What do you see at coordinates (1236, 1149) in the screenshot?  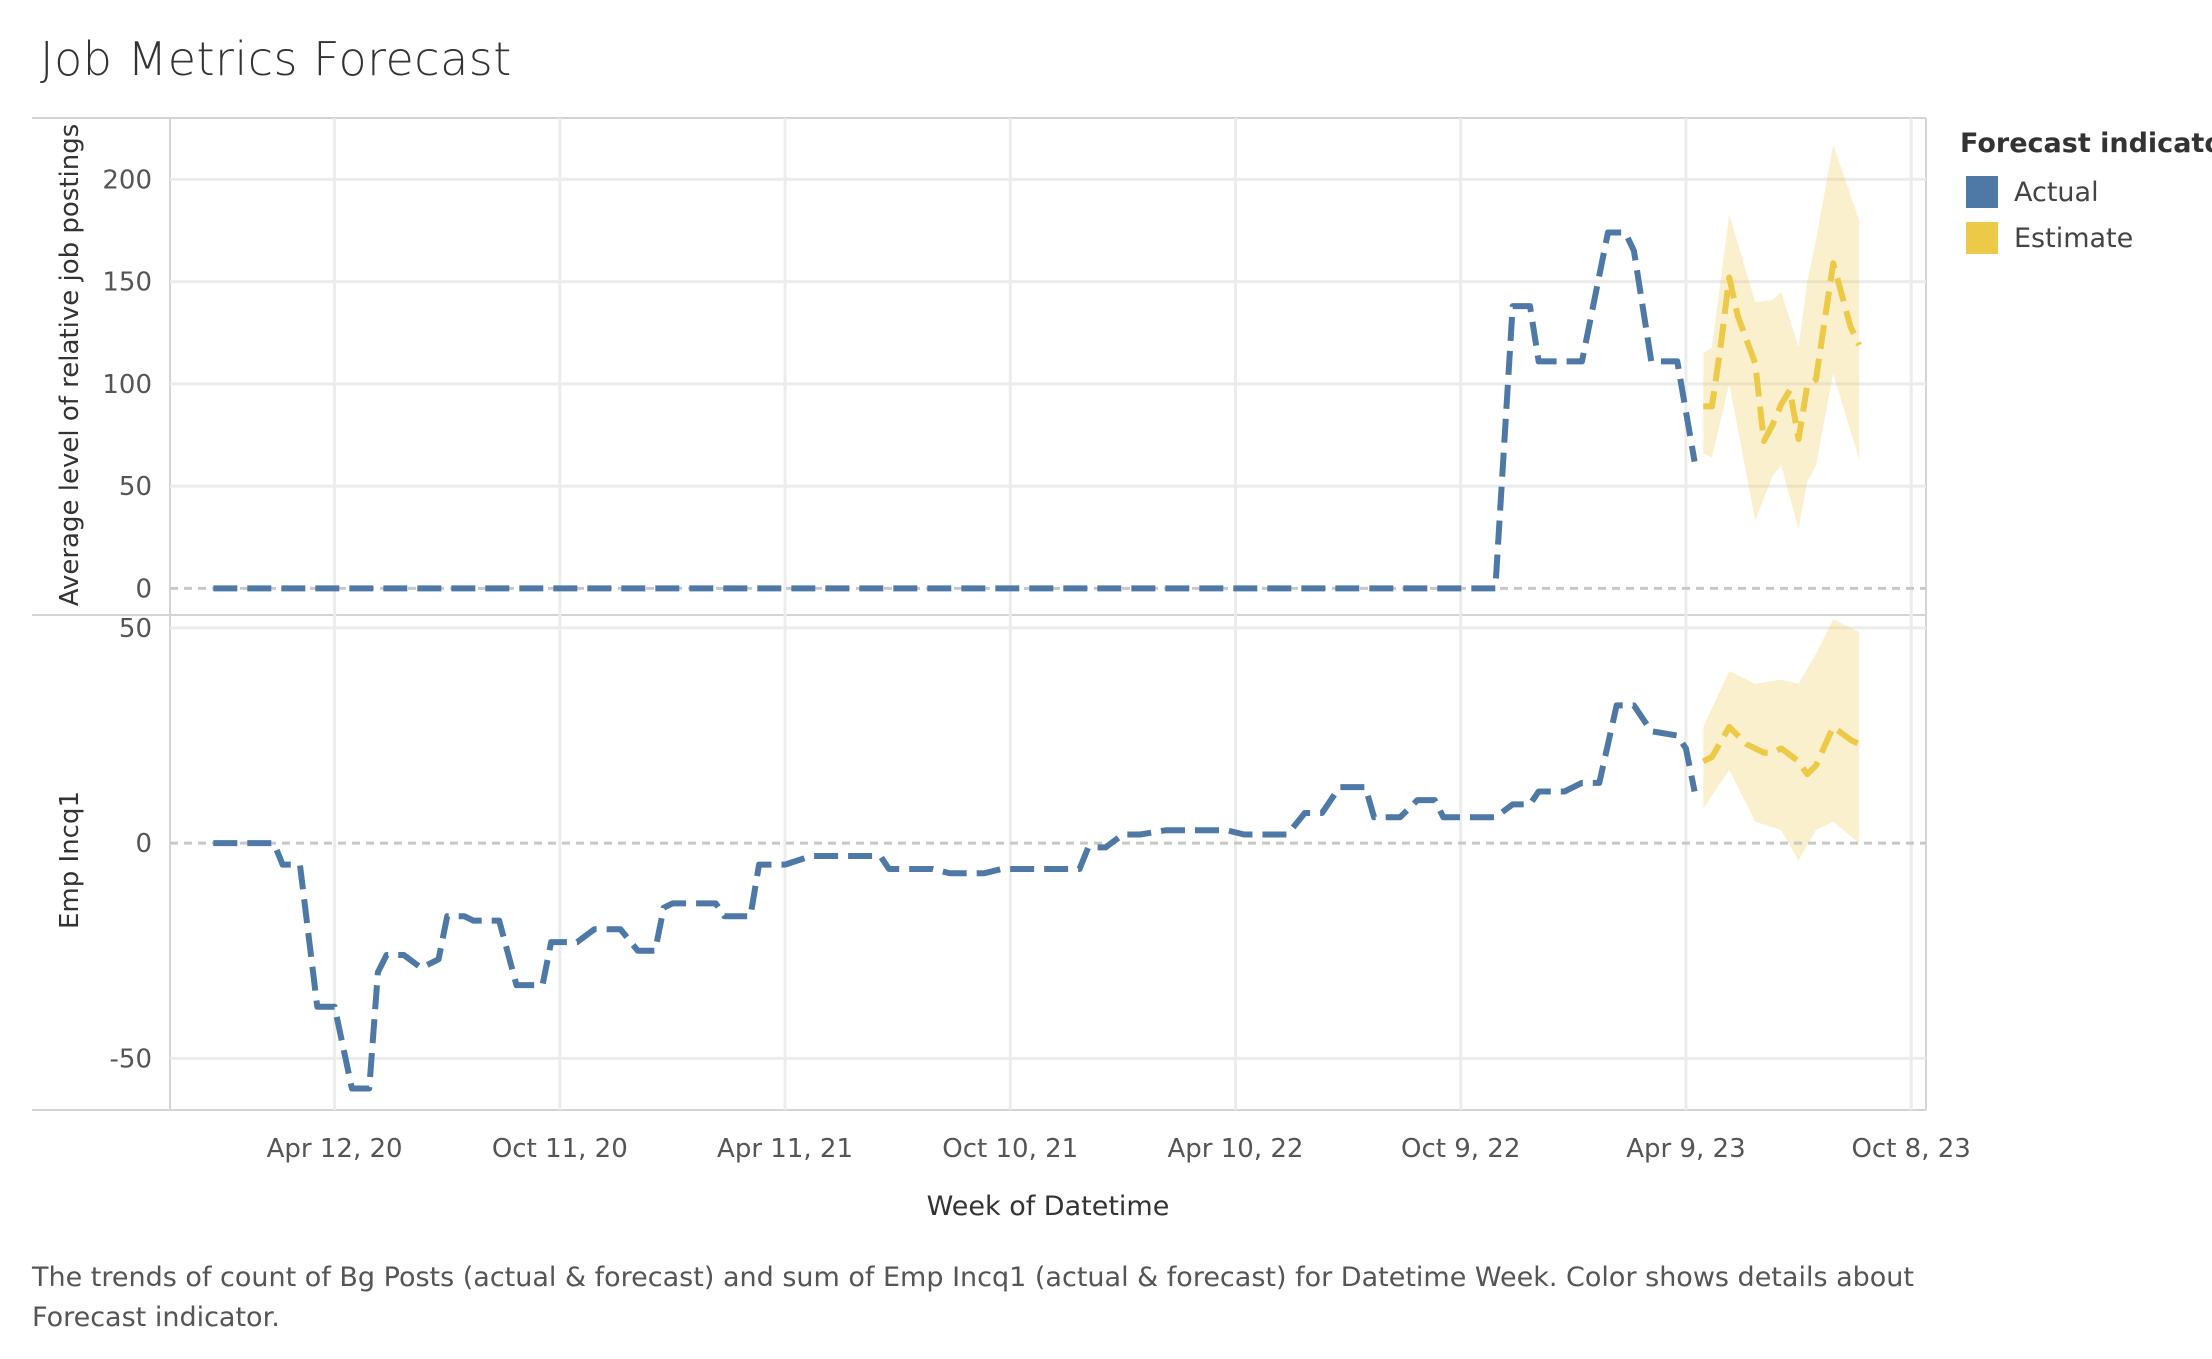 I see `x-tick-label: Apr 10, 22` at bounding box center [1236, 1149].